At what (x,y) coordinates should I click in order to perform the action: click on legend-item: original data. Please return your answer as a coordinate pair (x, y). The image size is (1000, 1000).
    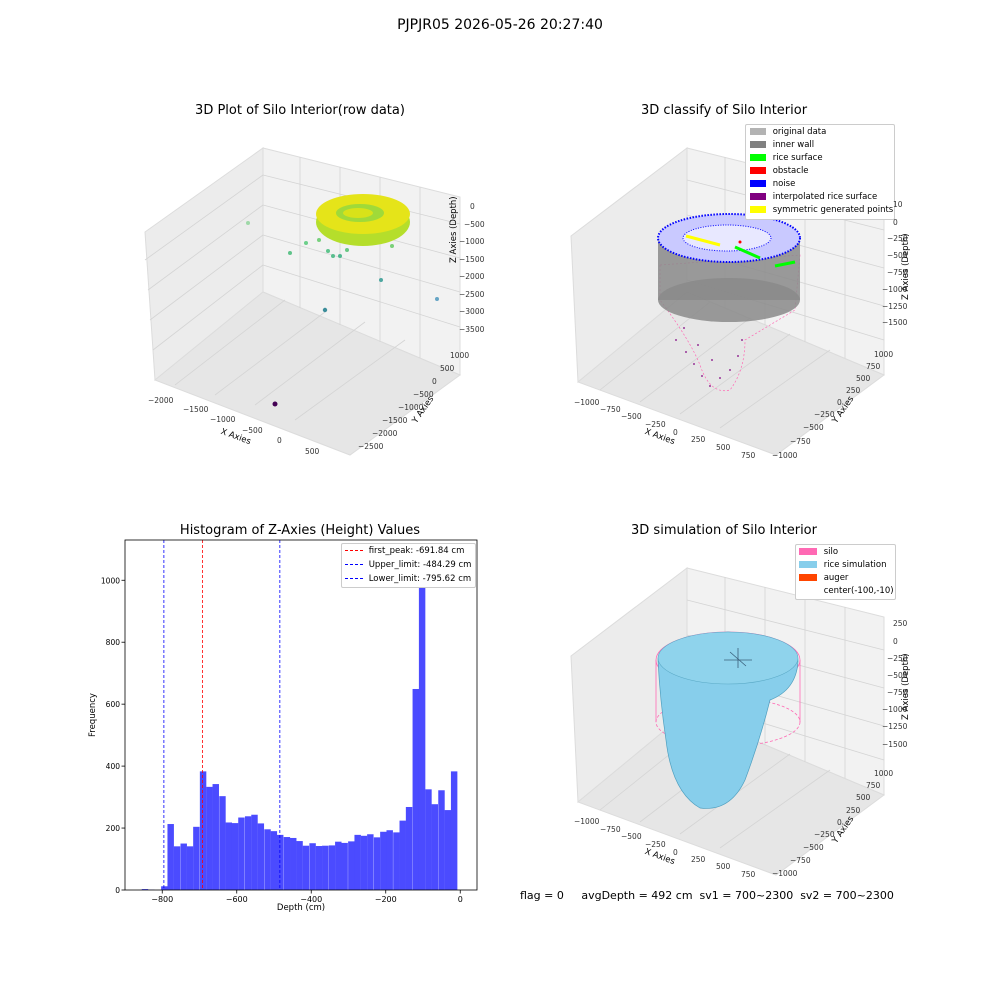
    Looking at the image, I should click on (788, 133).